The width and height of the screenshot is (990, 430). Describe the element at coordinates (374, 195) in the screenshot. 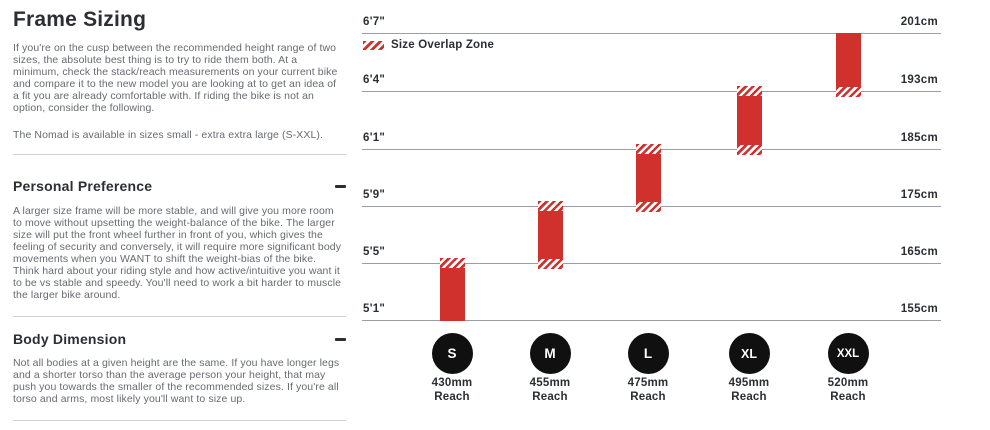

I see `height-label-imperial: 5'9"` at that location.